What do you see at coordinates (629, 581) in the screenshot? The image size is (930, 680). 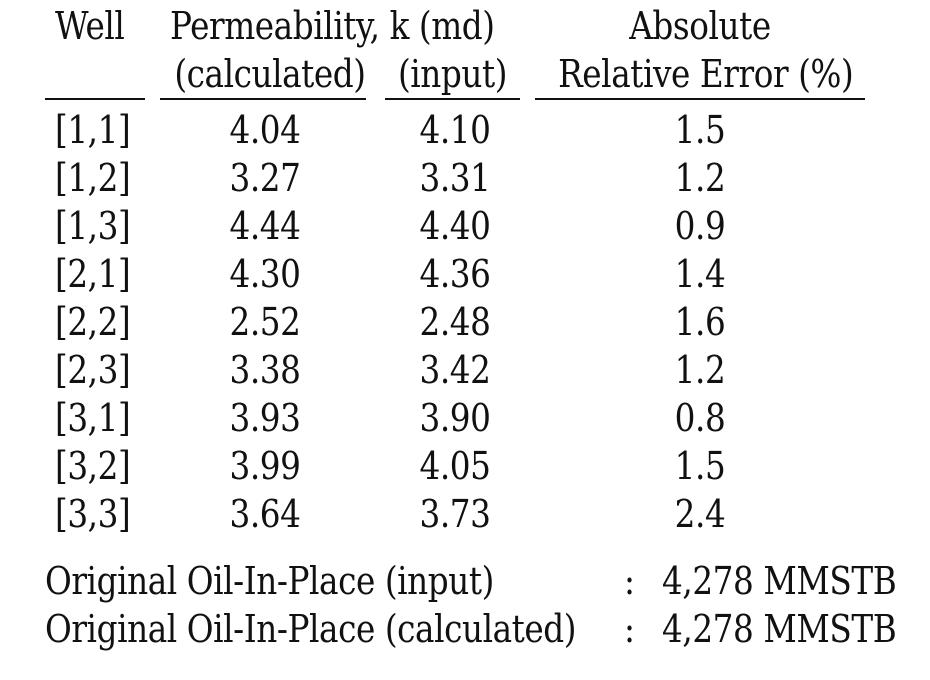 I see `summary-colon-input: :` at bounding box center [629, 581].